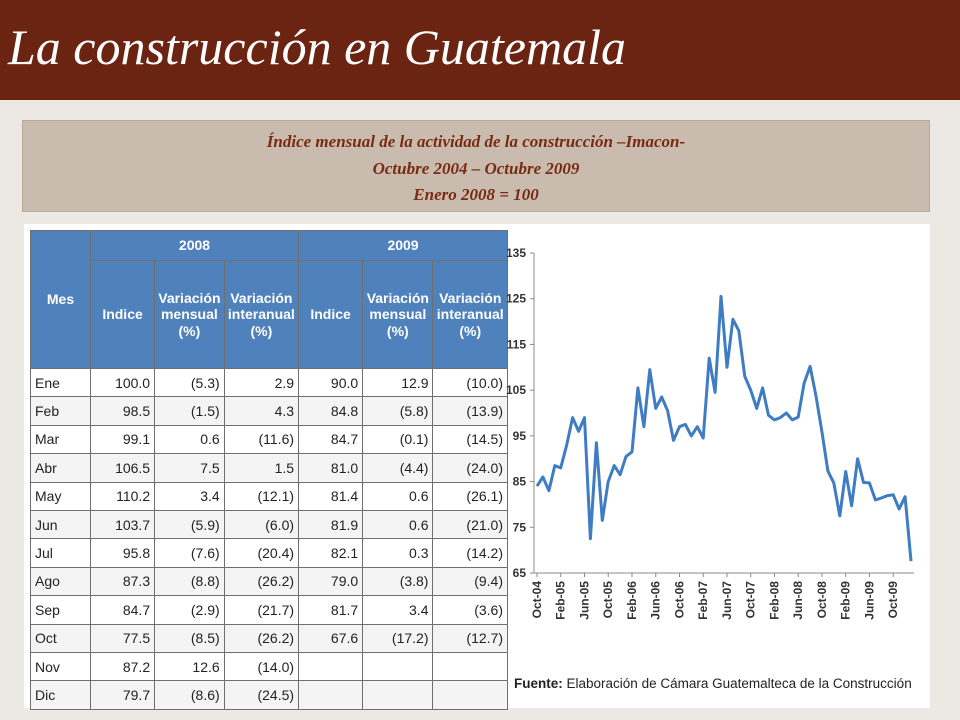 This screenshot has width=960, height=720. I want to click on table-row: Jul 95.8 (7.6) (20.4) 82.1 0.3 (14.2), so click(269, 553).